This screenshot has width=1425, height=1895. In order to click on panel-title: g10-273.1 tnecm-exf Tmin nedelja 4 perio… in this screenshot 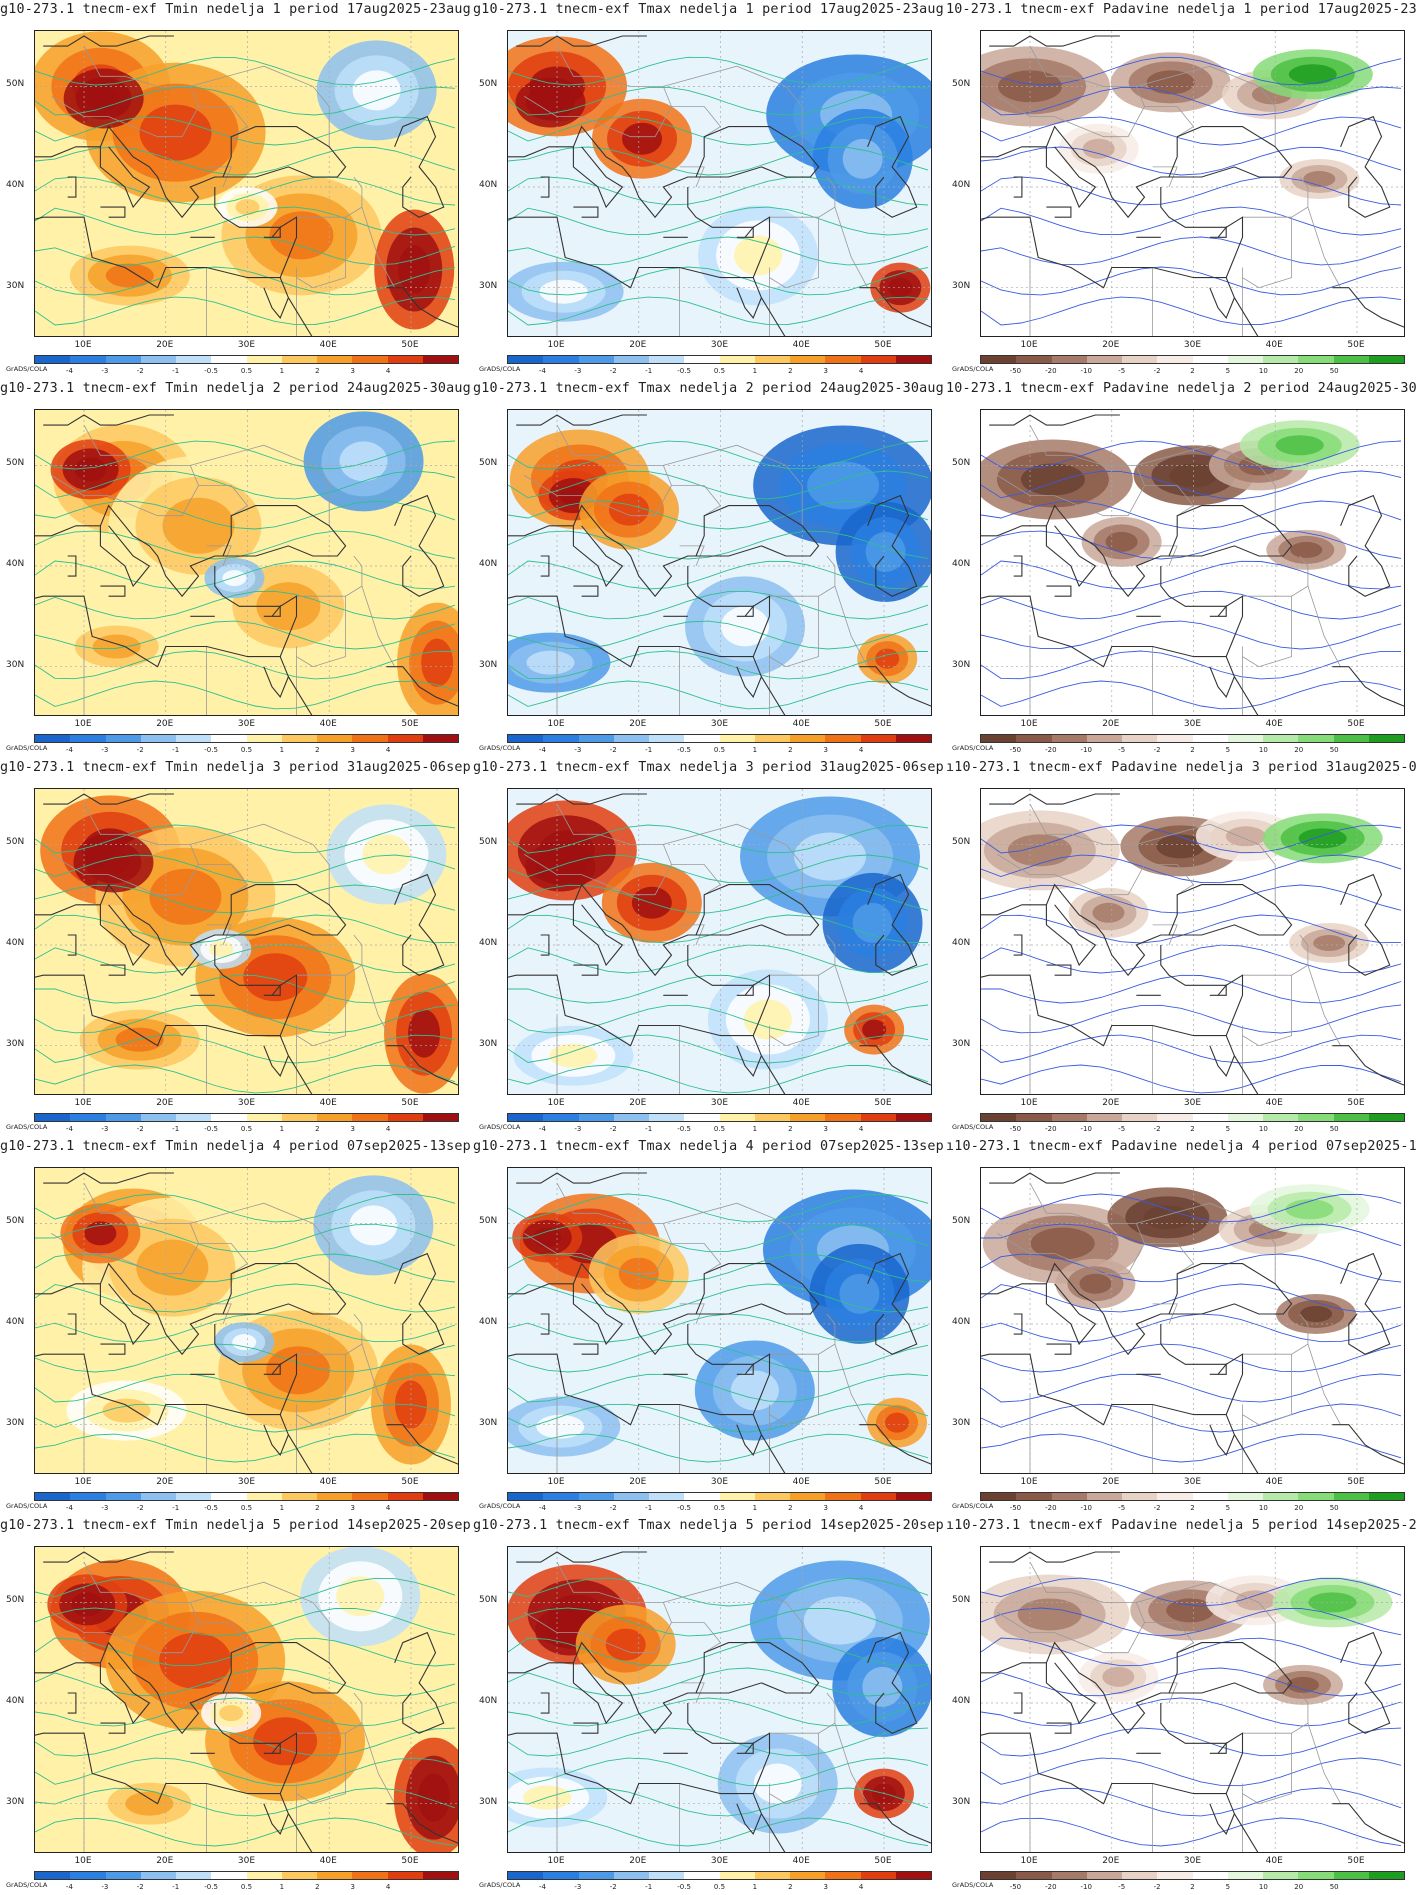, I will do `click(235, 1146)`.